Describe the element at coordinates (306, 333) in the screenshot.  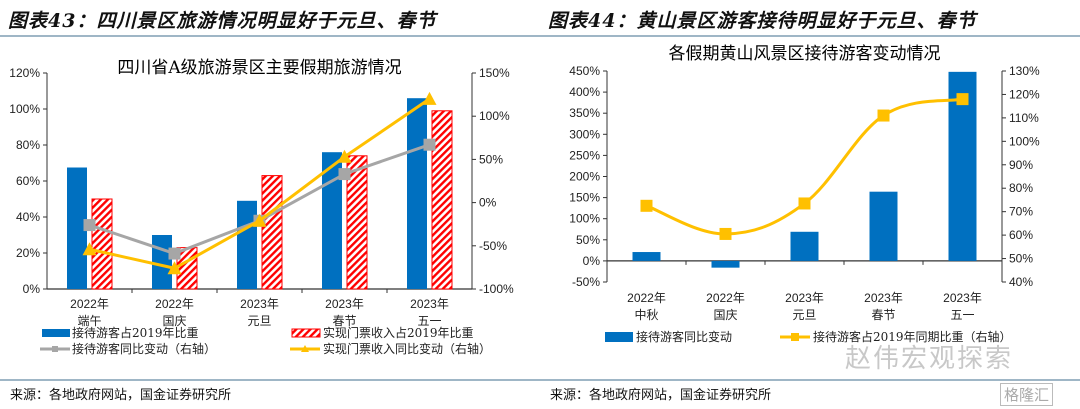
I see `legend-swatch-hatched-bar` at that location.